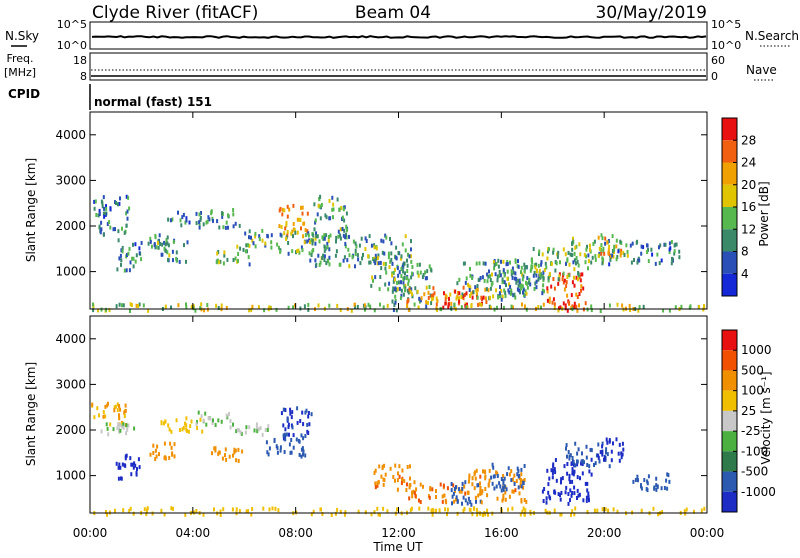 The height and width of the screenshot is (558, 800). Describe the element at coordinates (752, 370) in the screenshot. I see `colorbar-tick-label: 500` at that location.